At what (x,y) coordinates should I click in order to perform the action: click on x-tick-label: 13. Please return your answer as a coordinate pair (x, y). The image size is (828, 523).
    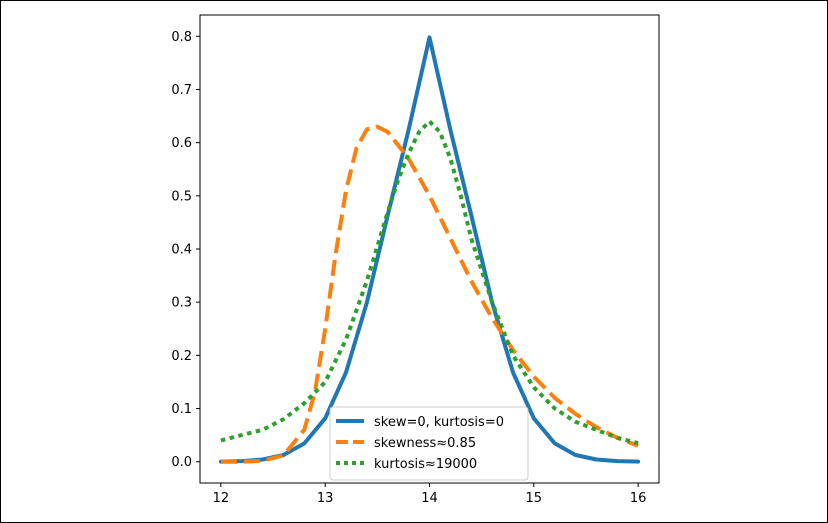
    Looking at the image, I should click on (325, 498).